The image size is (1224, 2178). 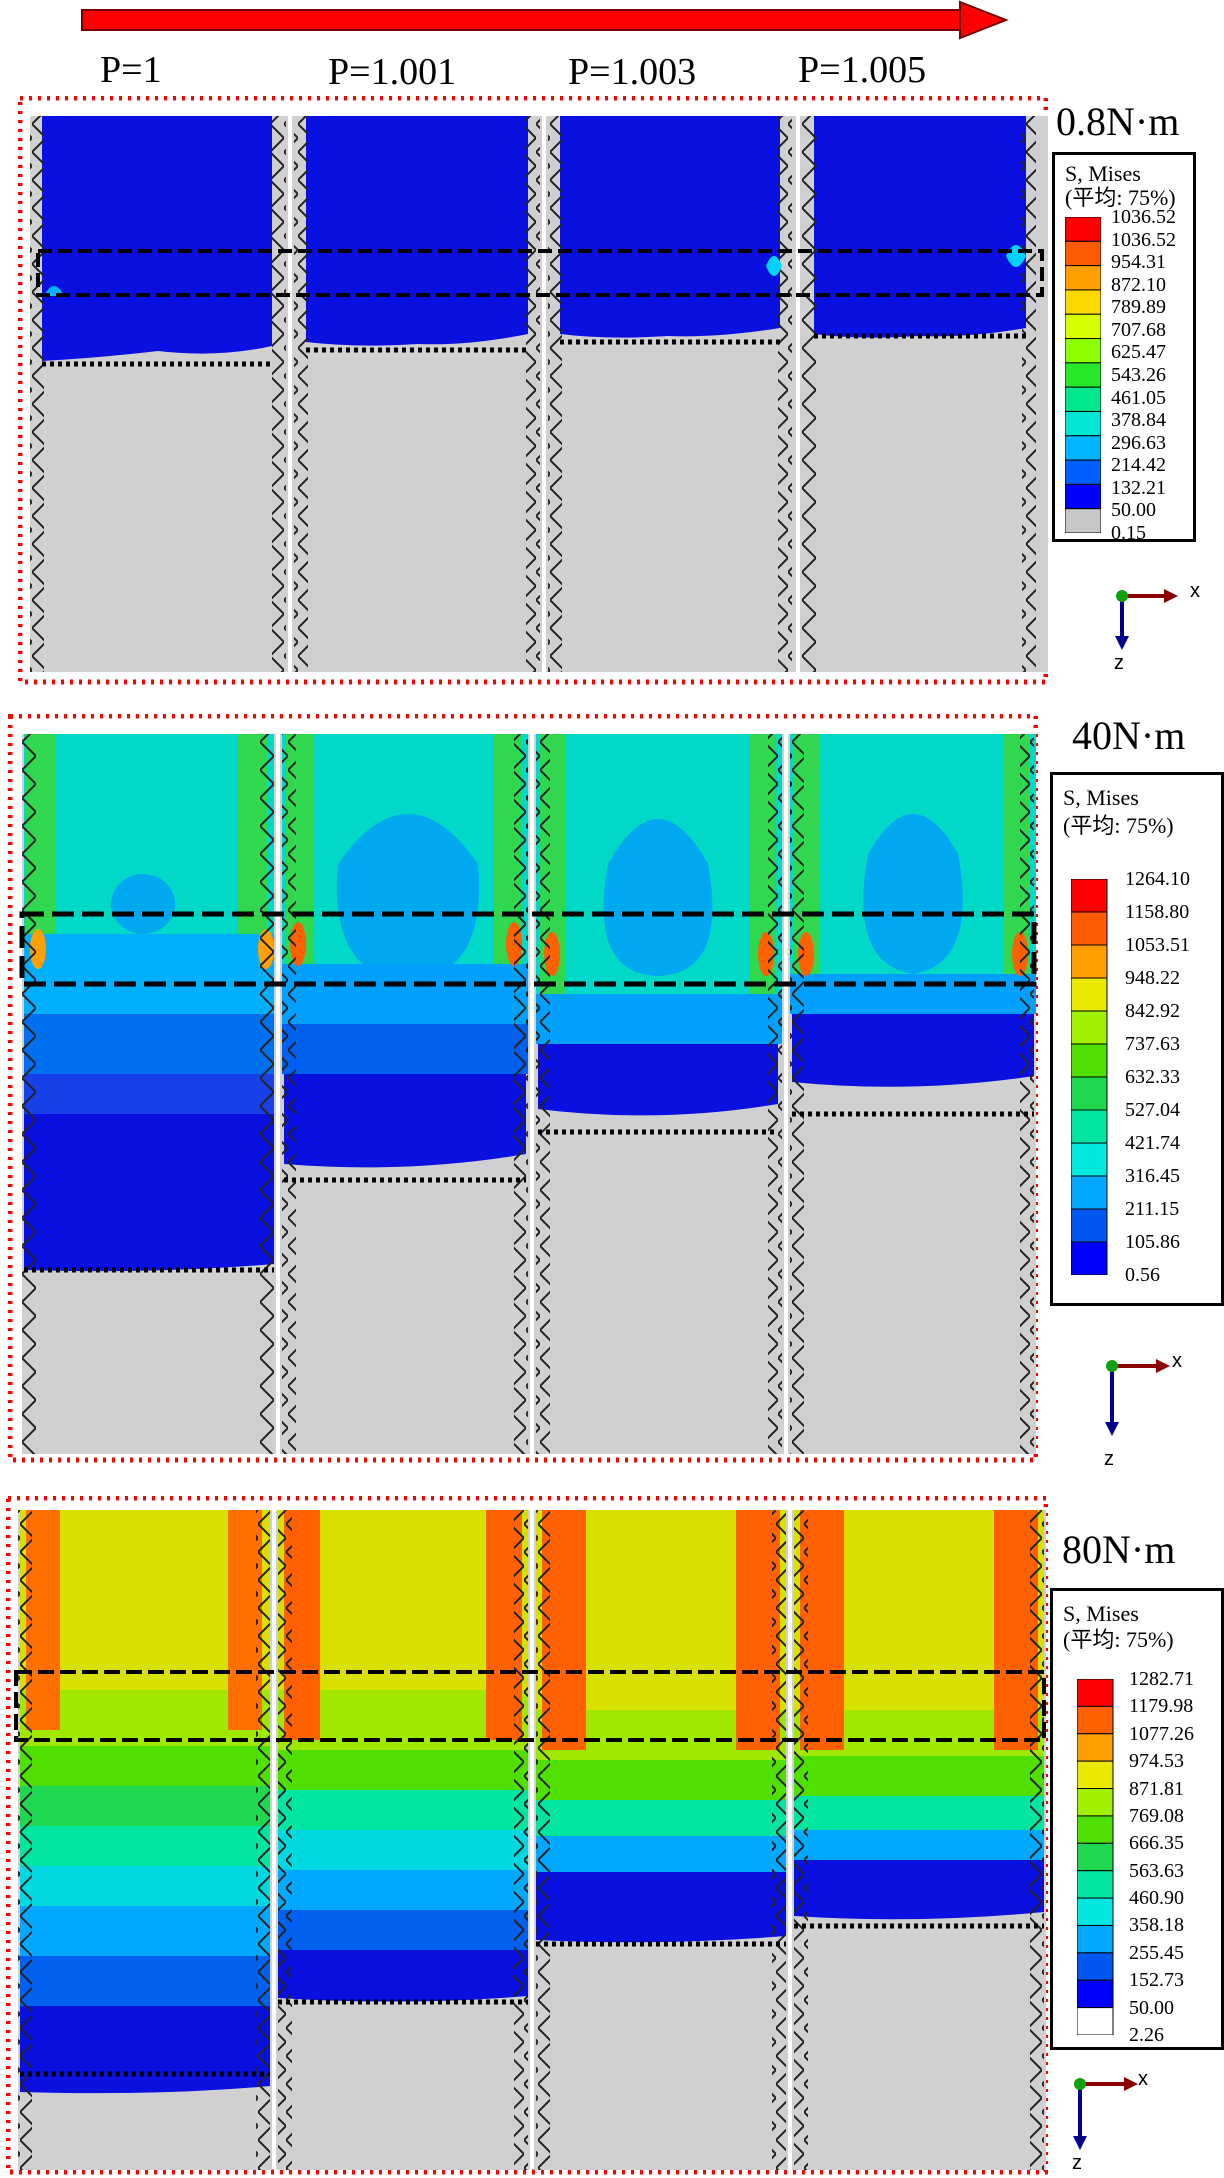 I want to click on pitch-label-1: P=1, so click(x=131, y=70).